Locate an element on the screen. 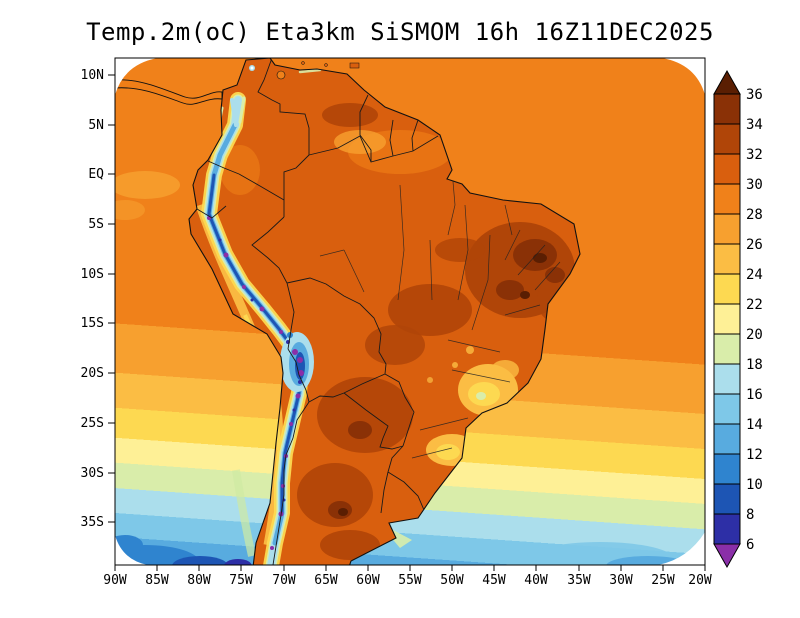 The height and width of the screenshot is (618, 800). colorbar-tick: 18 is located at coordinates (754, 365).